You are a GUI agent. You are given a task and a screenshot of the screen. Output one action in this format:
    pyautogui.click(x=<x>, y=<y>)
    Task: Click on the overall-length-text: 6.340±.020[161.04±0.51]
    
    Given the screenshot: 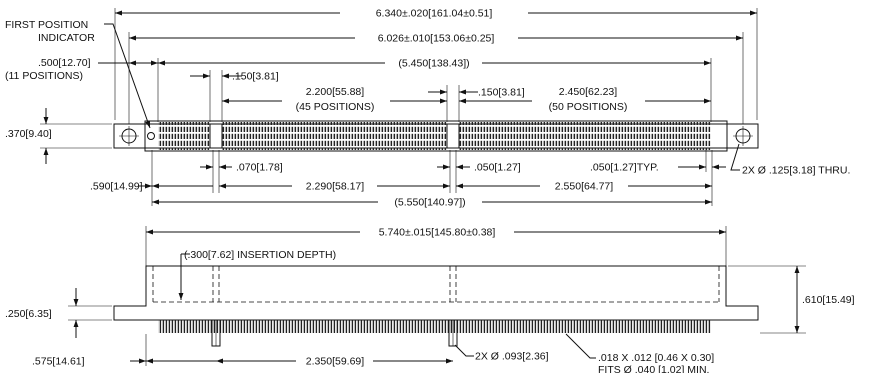 What is the action you would take?
    pyautogui.click(x=434, y=14)
    